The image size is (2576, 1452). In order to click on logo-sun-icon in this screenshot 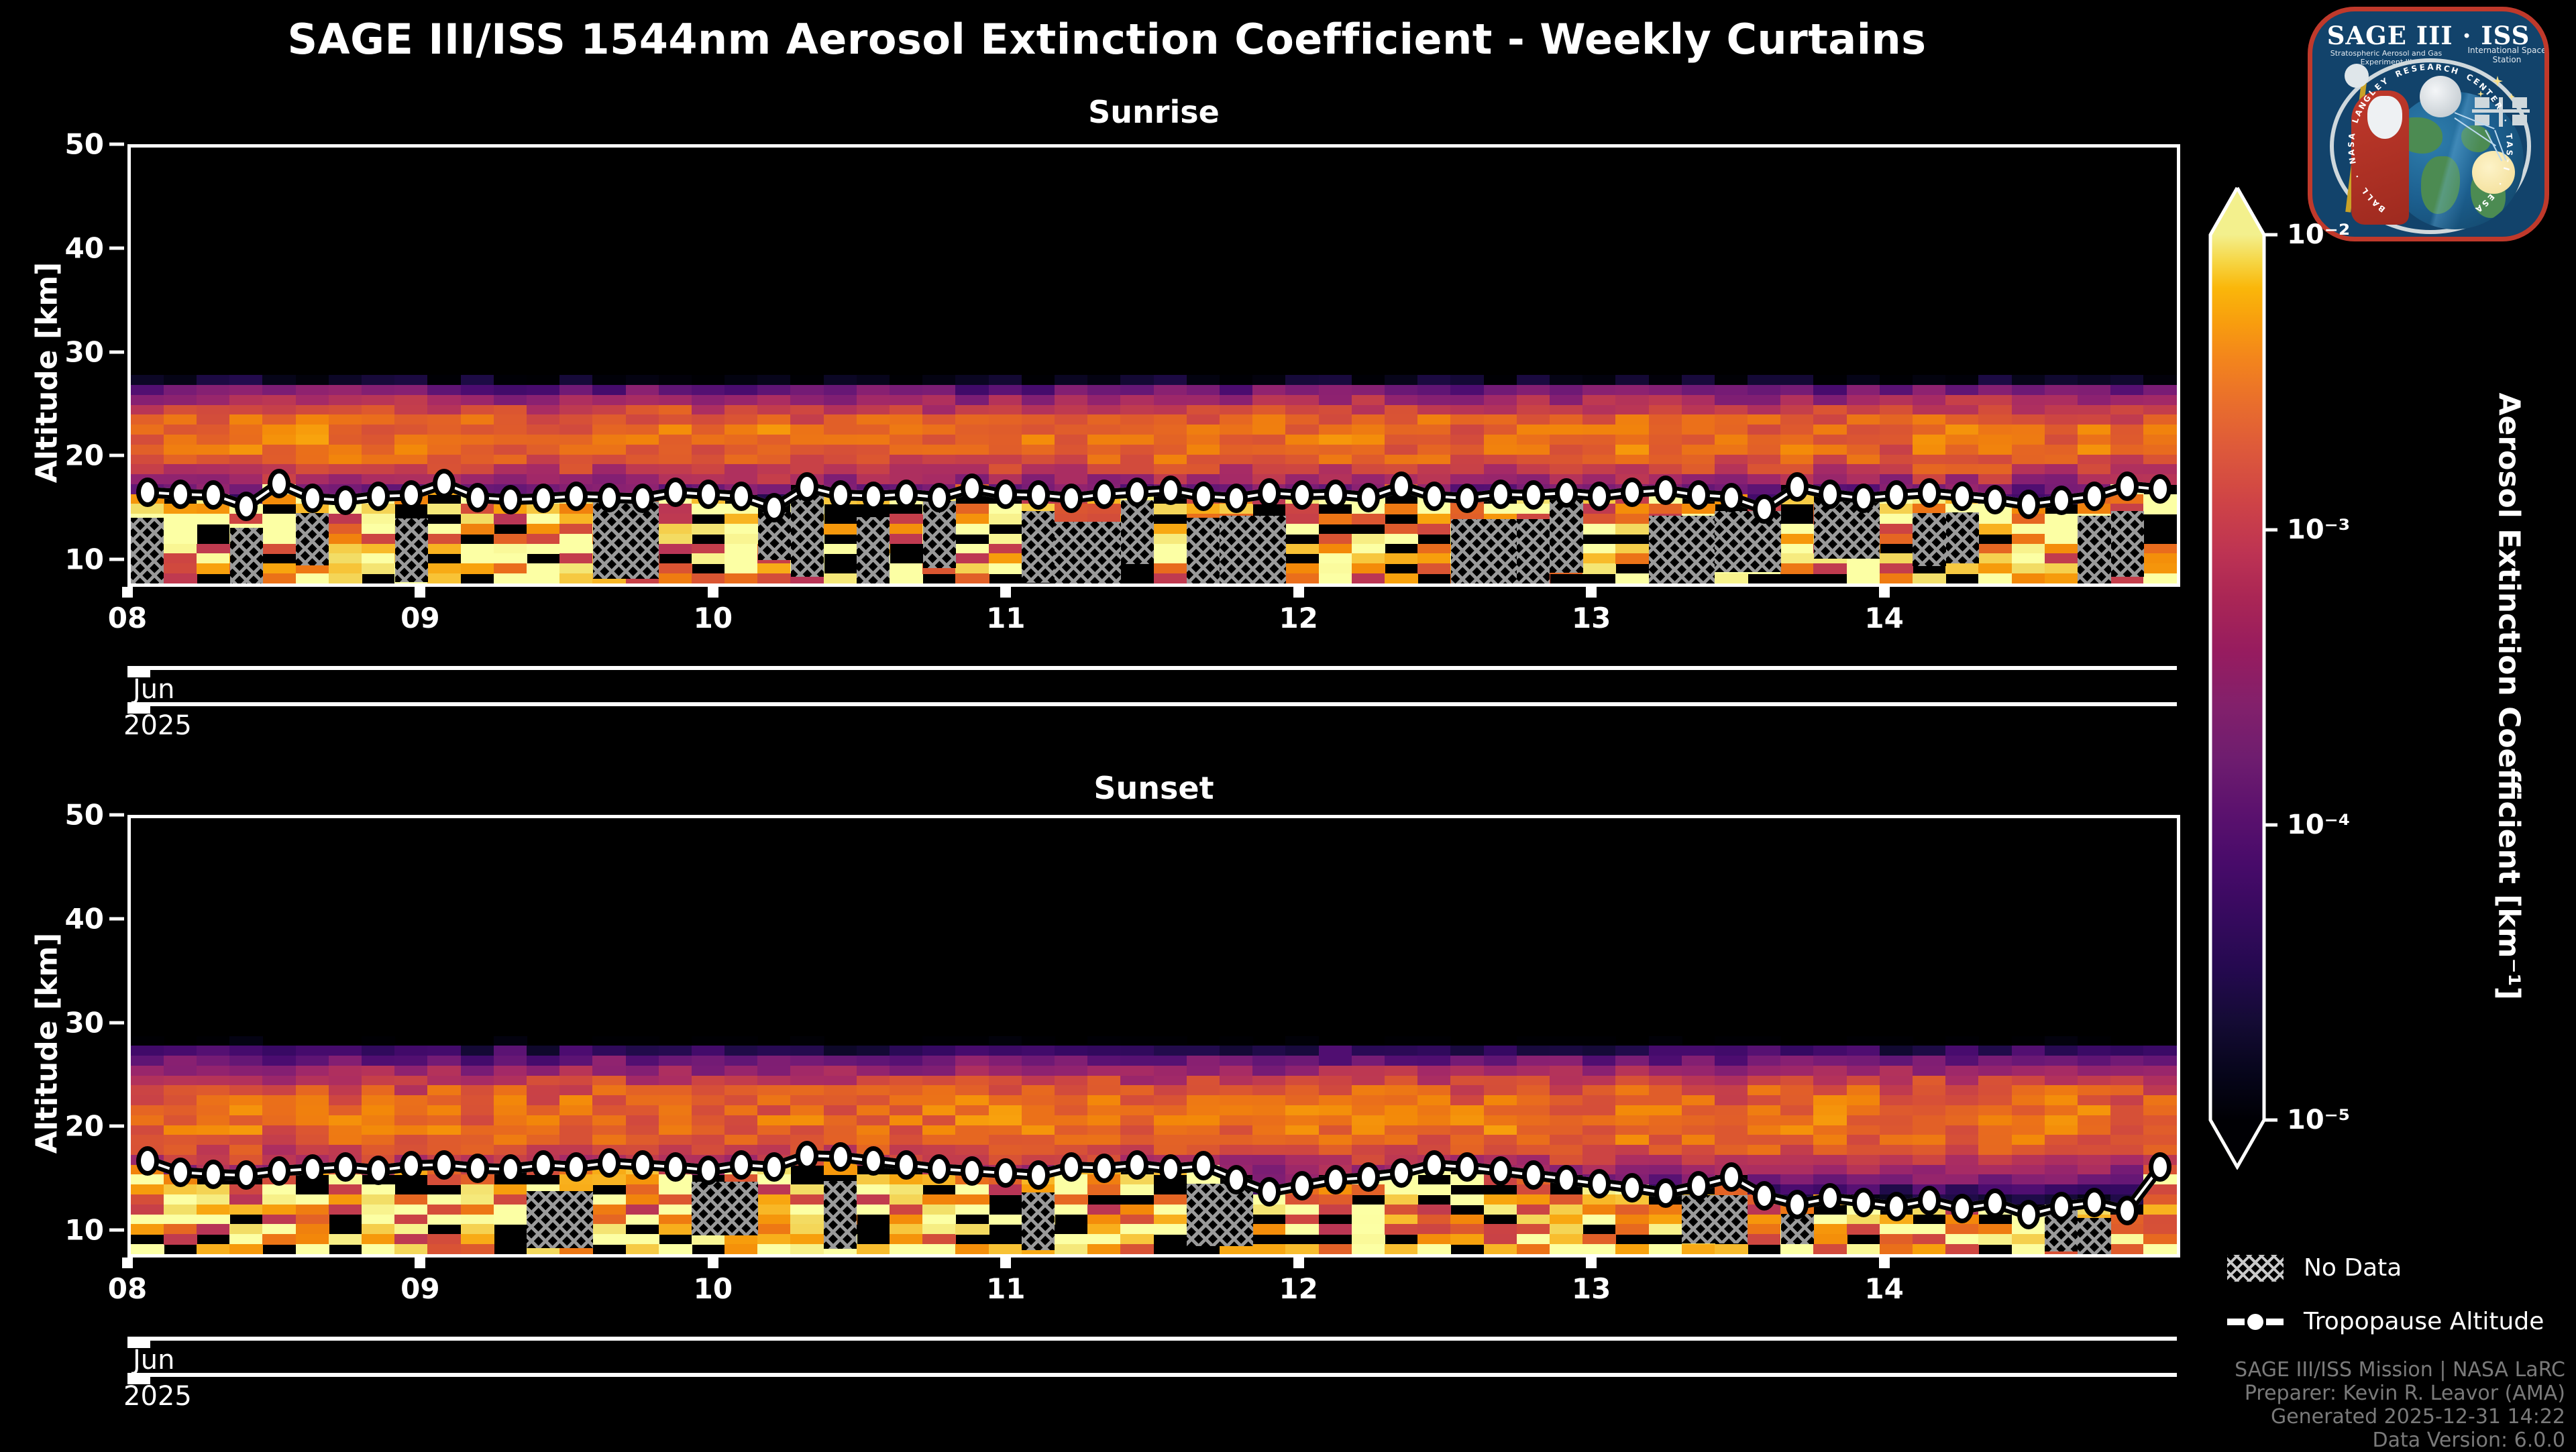, I will do `click(2493, 172)`.